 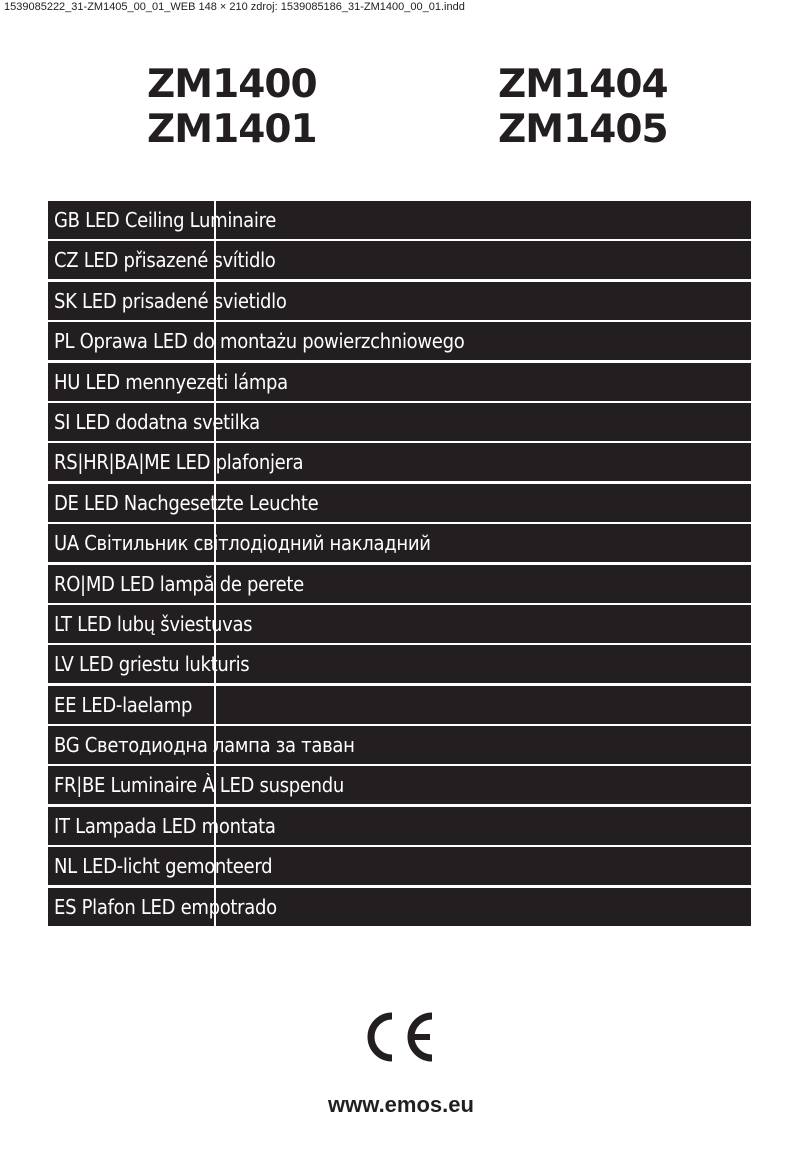 What do you see at coordinates (399, 704) in the screenshot?
I see `language-title-row: EE LED-laelamp` at bounding box center [399, 704].